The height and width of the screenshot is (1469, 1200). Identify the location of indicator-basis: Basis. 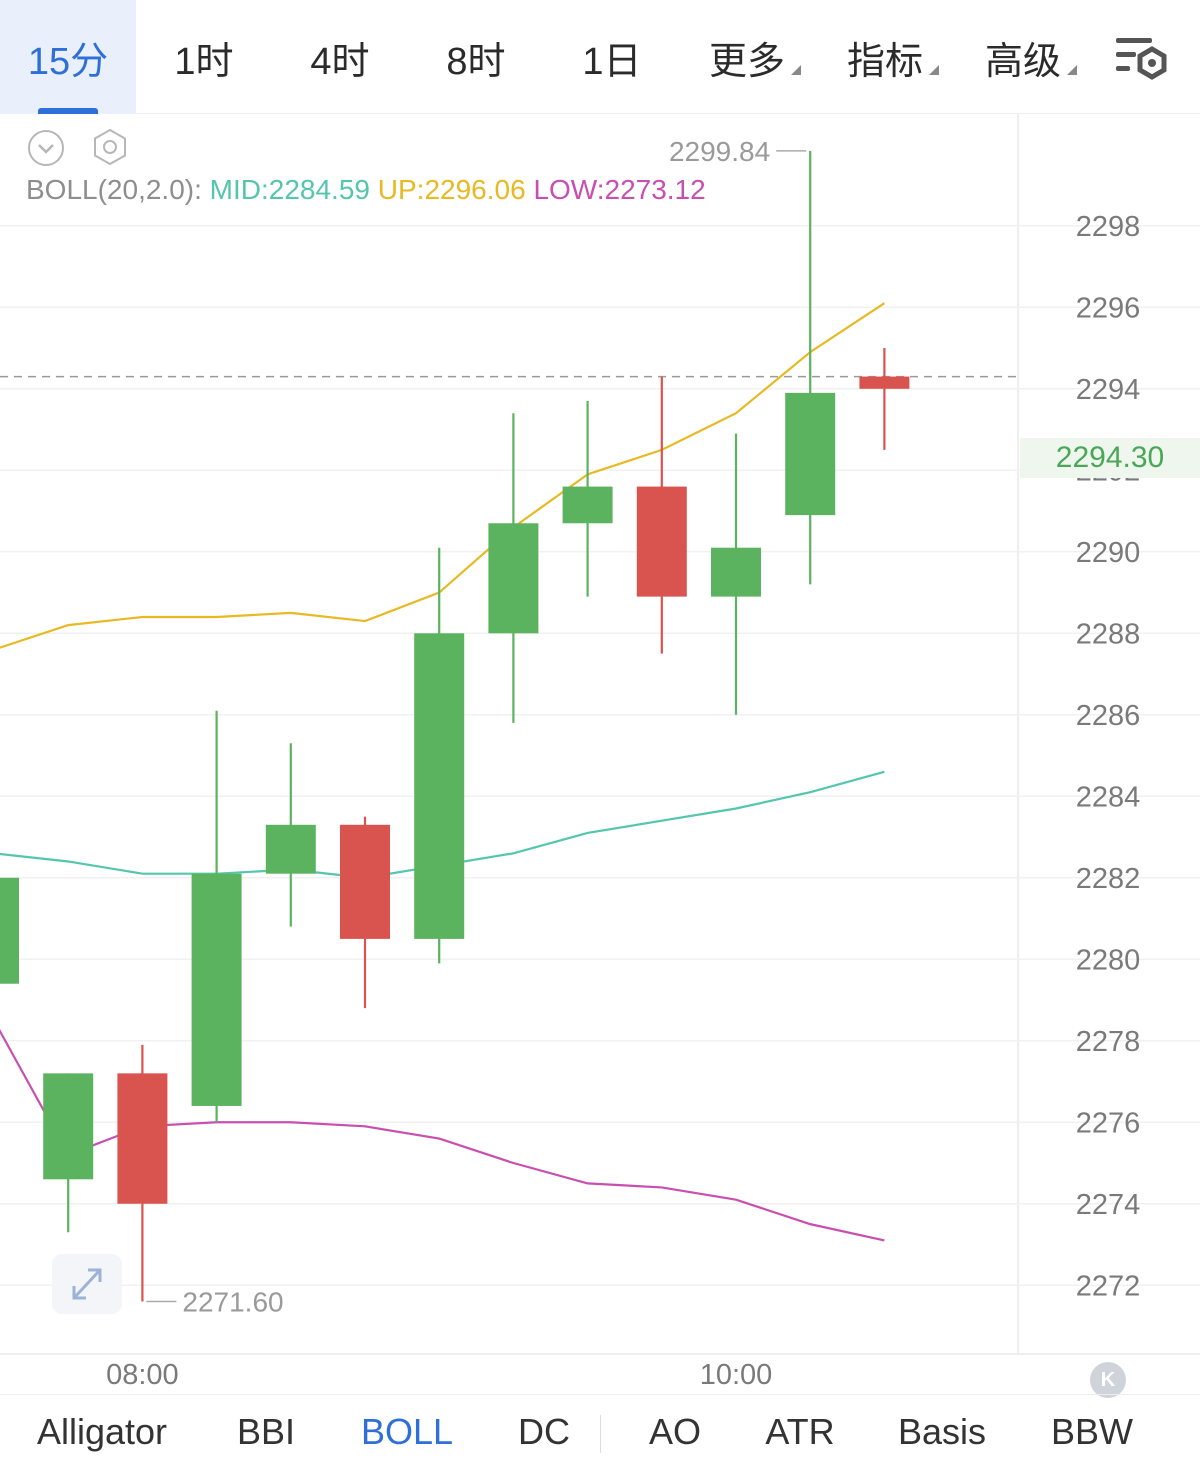
(942, 1431).